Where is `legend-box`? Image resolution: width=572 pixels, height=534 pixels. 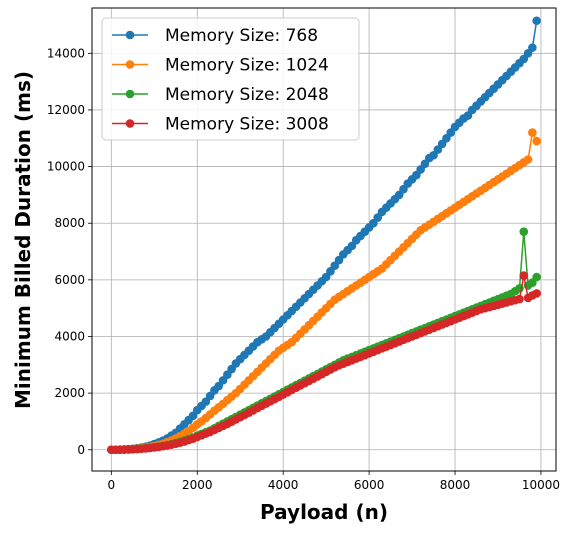
legend-box is located at coordinates (230, 79).